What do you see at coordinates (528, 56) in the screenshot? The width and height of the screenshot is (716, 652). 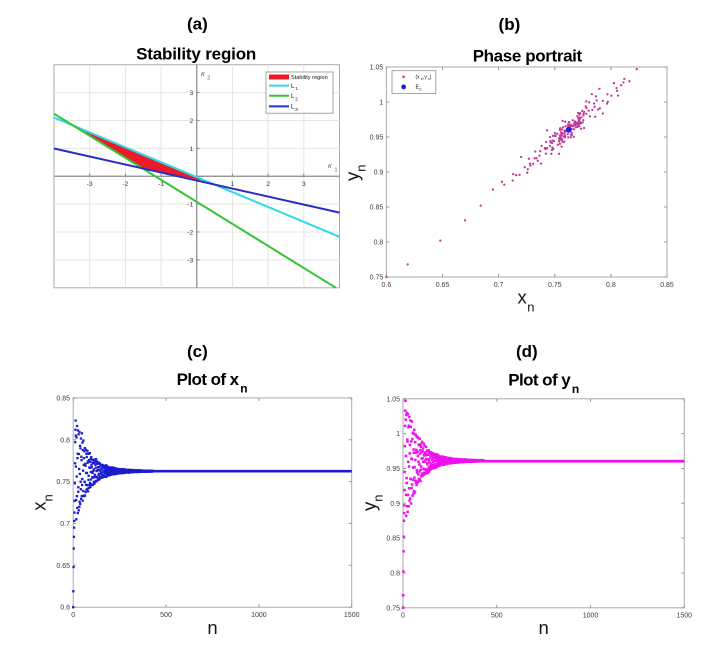 I see `svg-text: Phase portrait` at bounding box center [528, 56].